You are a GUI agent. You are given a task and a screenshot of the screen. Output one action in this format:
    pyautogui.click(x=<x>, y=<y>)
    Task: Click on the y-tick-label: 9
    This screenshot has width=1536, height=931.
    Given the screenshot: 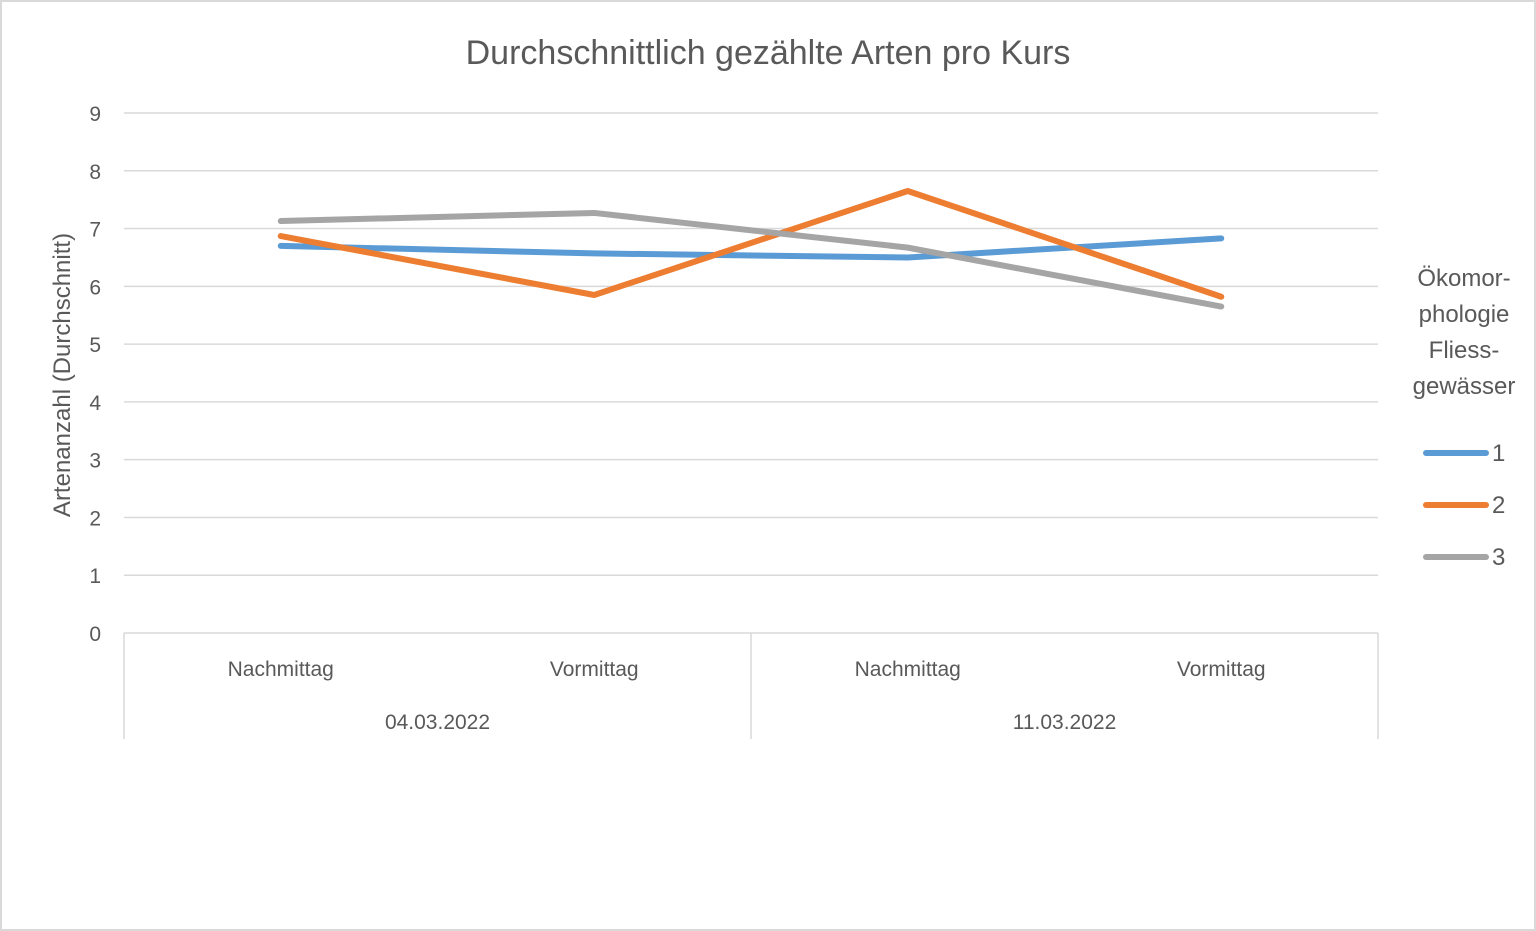 What is the action you would take?
    pyautogui.click(x=95, y=114)
    